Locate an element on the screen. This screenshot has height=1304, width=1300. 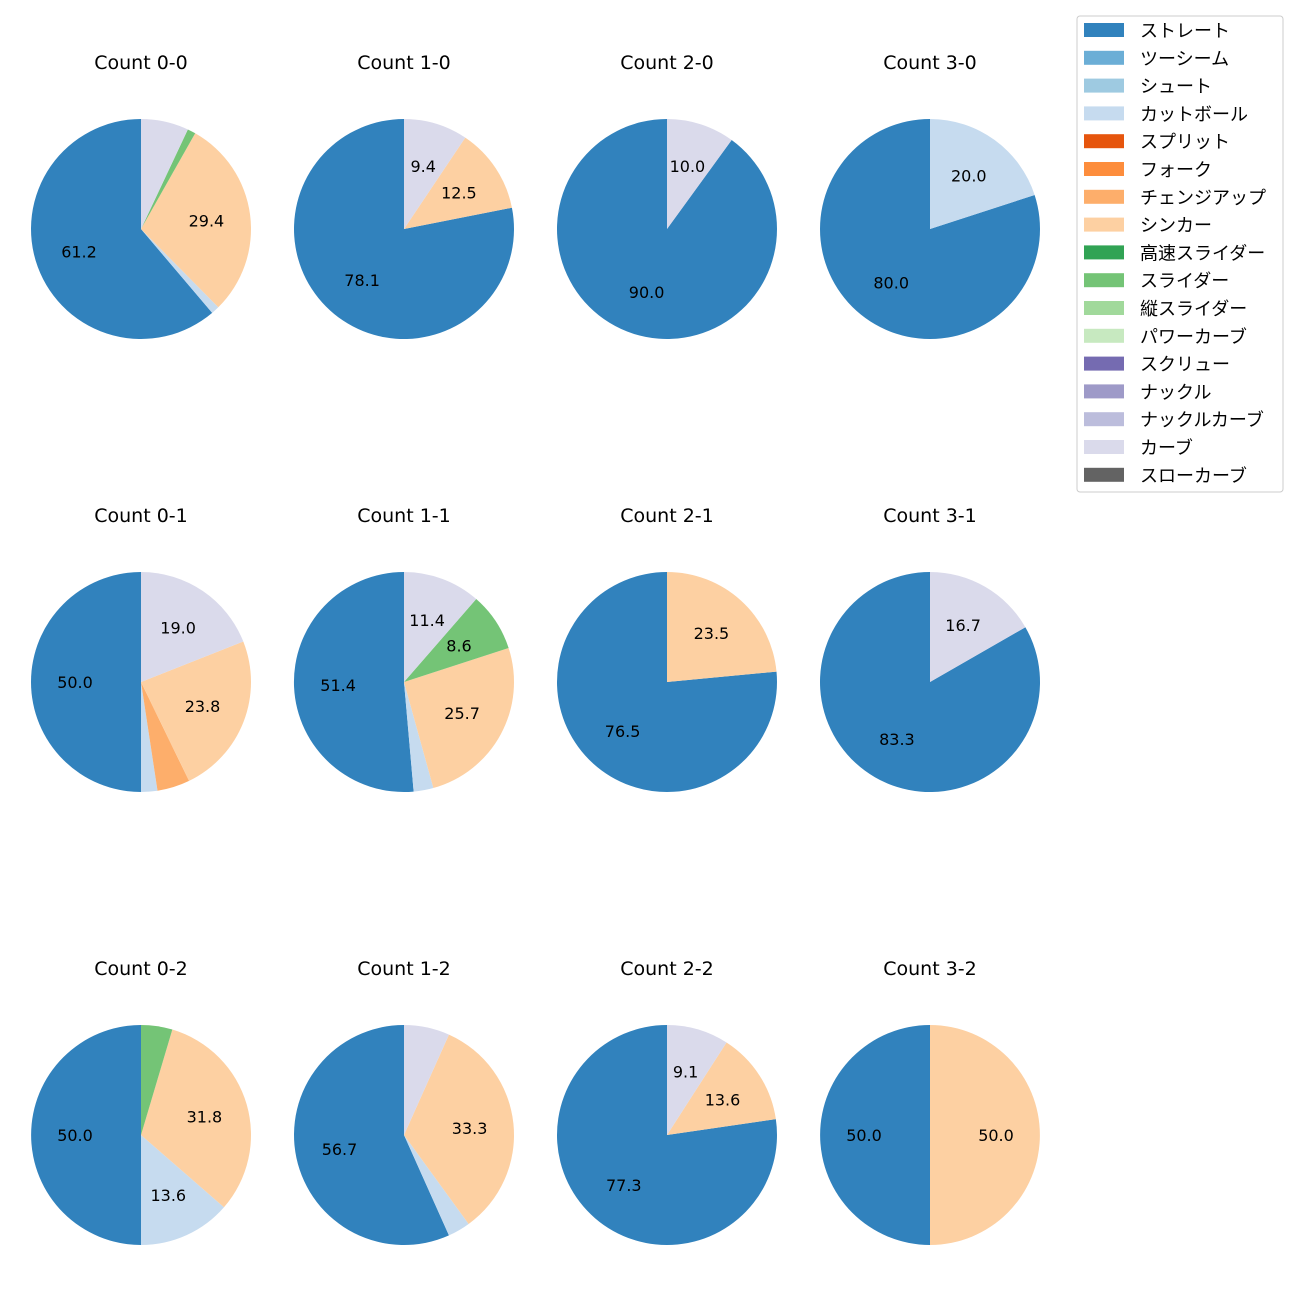
legend-item: 縦スライダー is located at coordinates (1165, 309).